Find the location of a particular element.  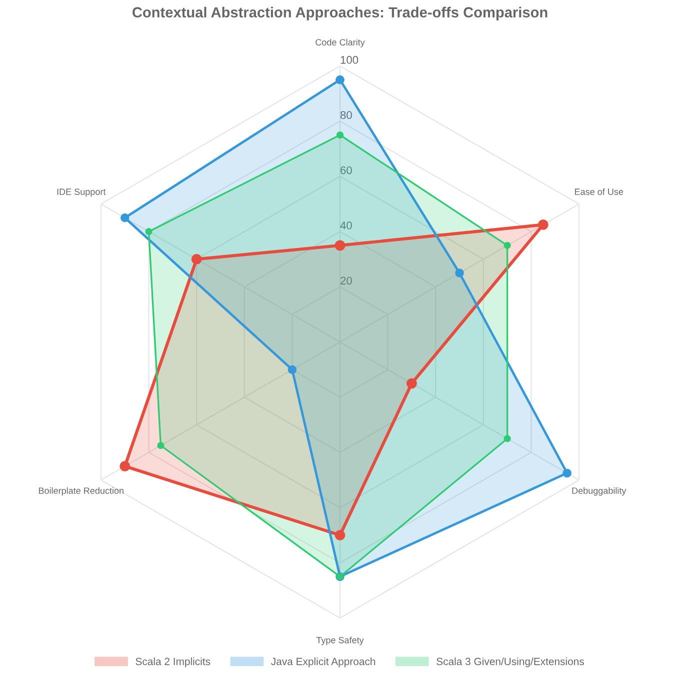

spoke-label: IDE Support is located at coordinates (81, 192).